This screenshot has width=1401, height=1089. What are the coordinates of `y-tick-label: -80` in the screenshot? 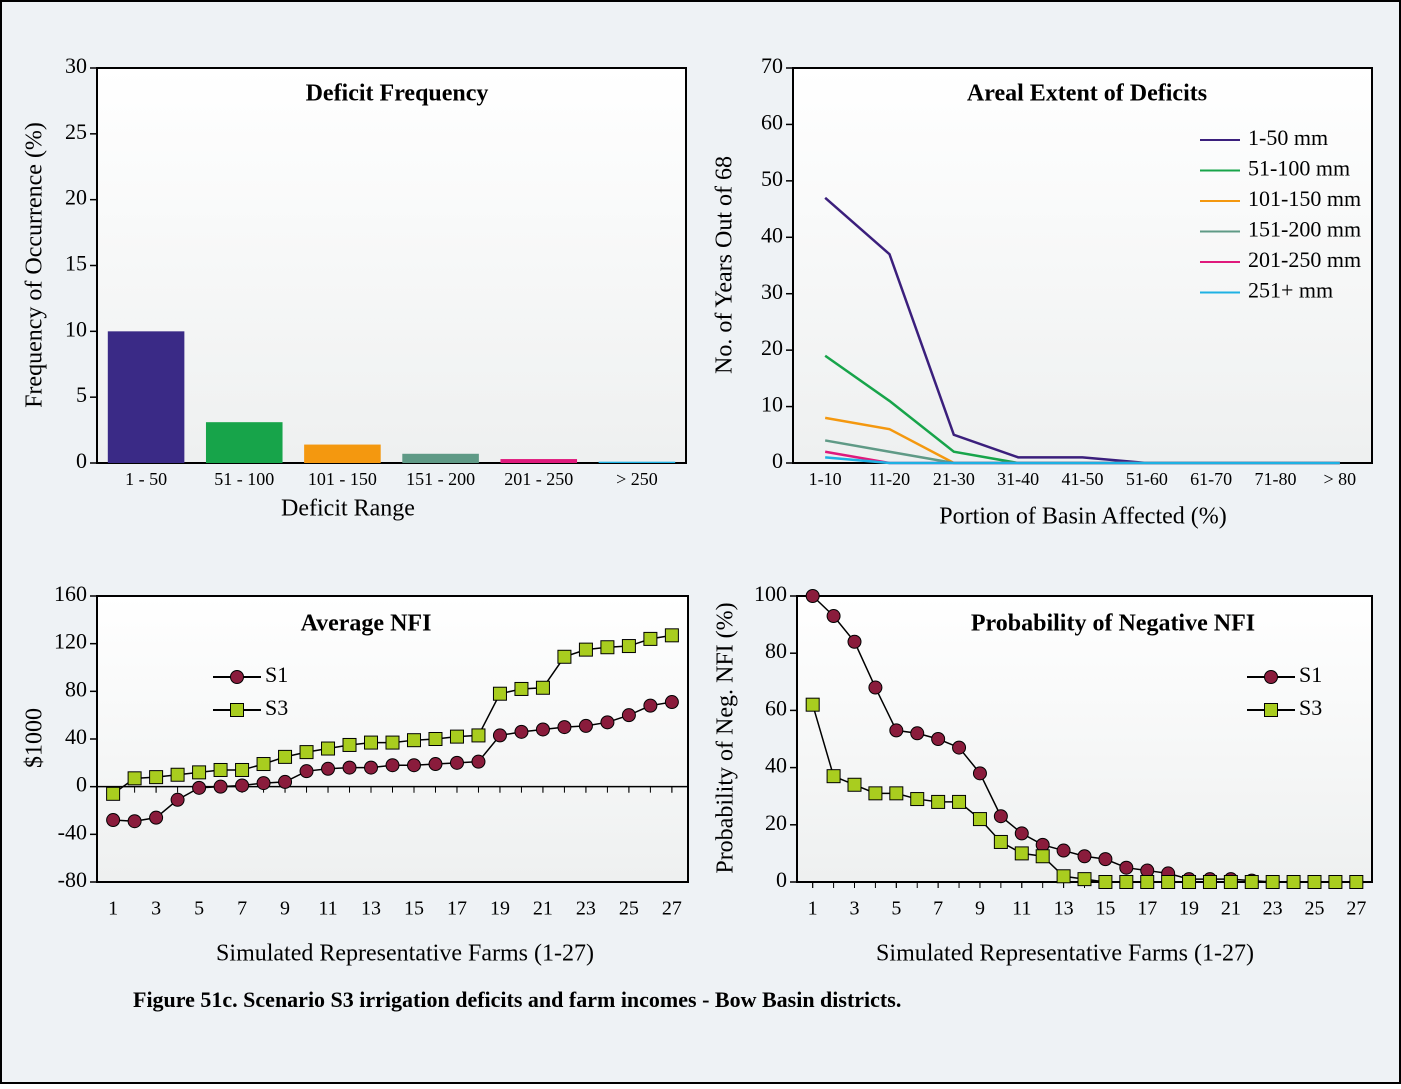 It's located at (72, 879).